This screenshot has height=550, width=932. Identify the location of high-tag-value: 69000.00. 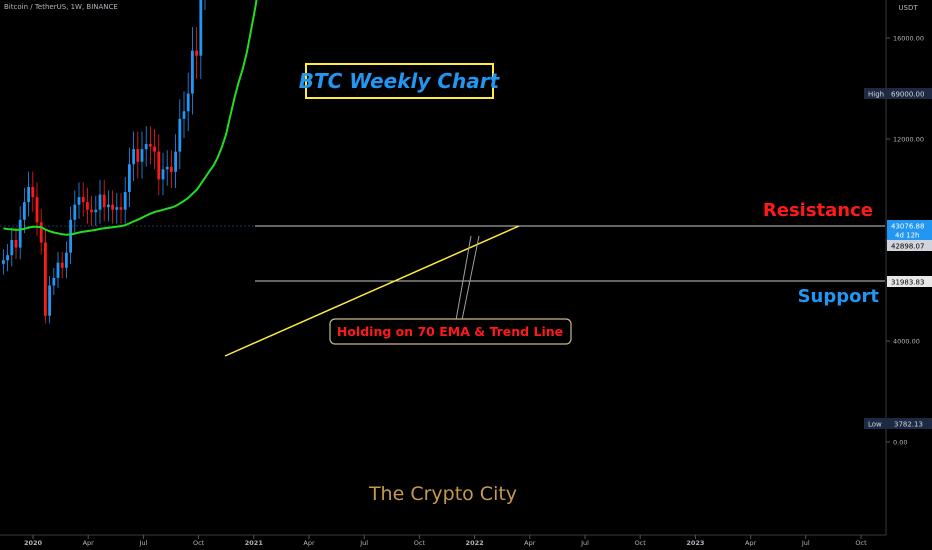
(907, 95).